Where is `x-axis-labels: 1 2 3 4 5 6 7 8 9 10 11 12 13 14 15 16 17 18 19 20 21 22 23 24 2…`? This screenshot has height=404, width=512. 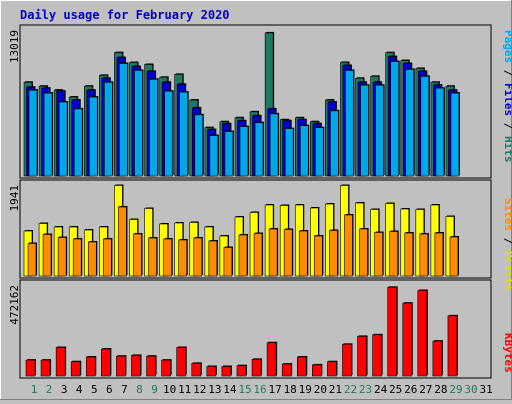
x-axis-labels: 1 2 3 4 5 6 7 8 9 10 11 12 13 14 15 16 17 18 19 20 21 22 23 24 2… is located at coordinates (262, 389).